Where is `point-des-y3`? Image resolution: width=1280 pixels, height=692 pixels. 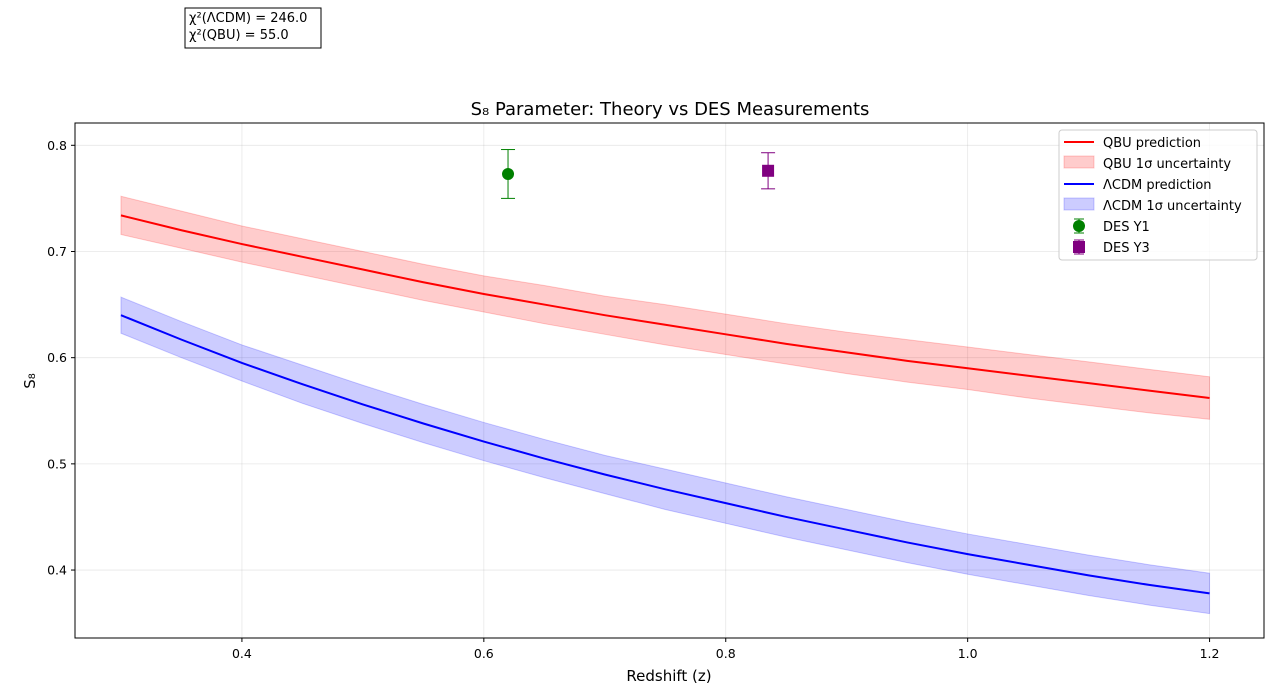
point-des-y3 is located at coordinates (768, 171).